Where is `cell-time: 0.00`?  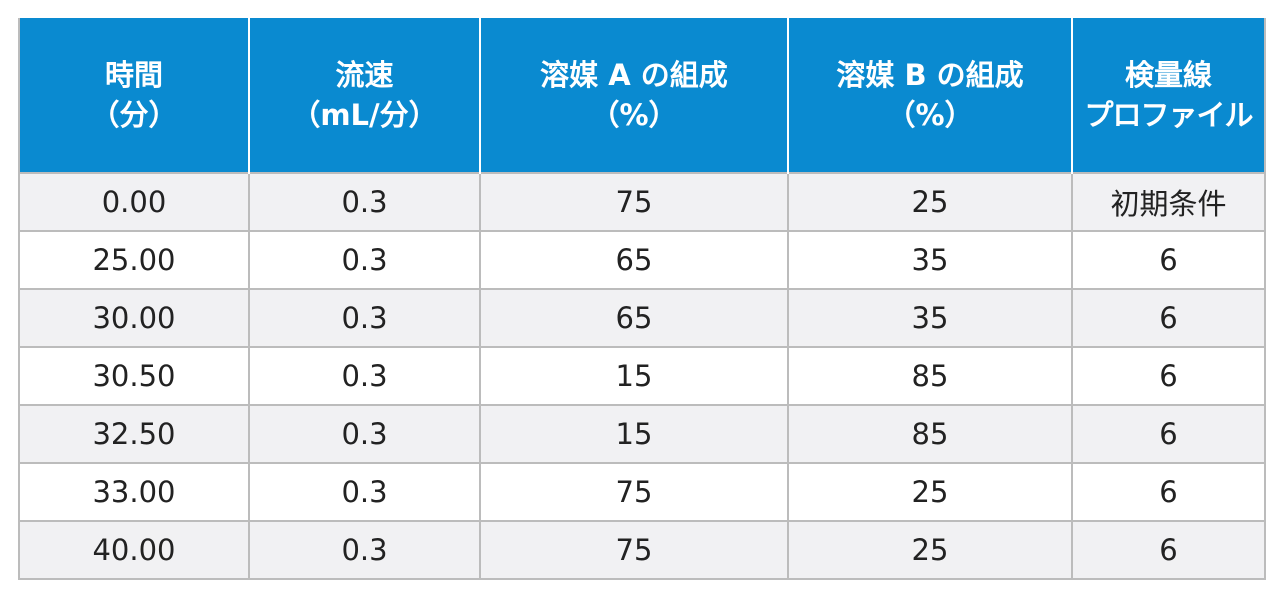
cell-time: 0.00 is located at coordinates (134, 202).